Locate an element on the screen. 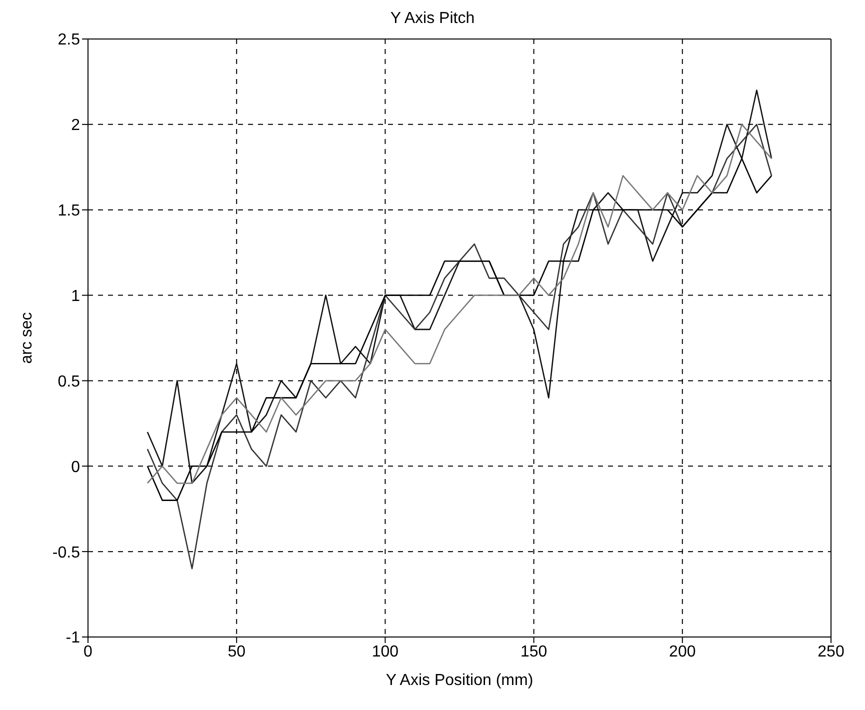  y-tick-label: 0 is located at coordinates (75, 467).